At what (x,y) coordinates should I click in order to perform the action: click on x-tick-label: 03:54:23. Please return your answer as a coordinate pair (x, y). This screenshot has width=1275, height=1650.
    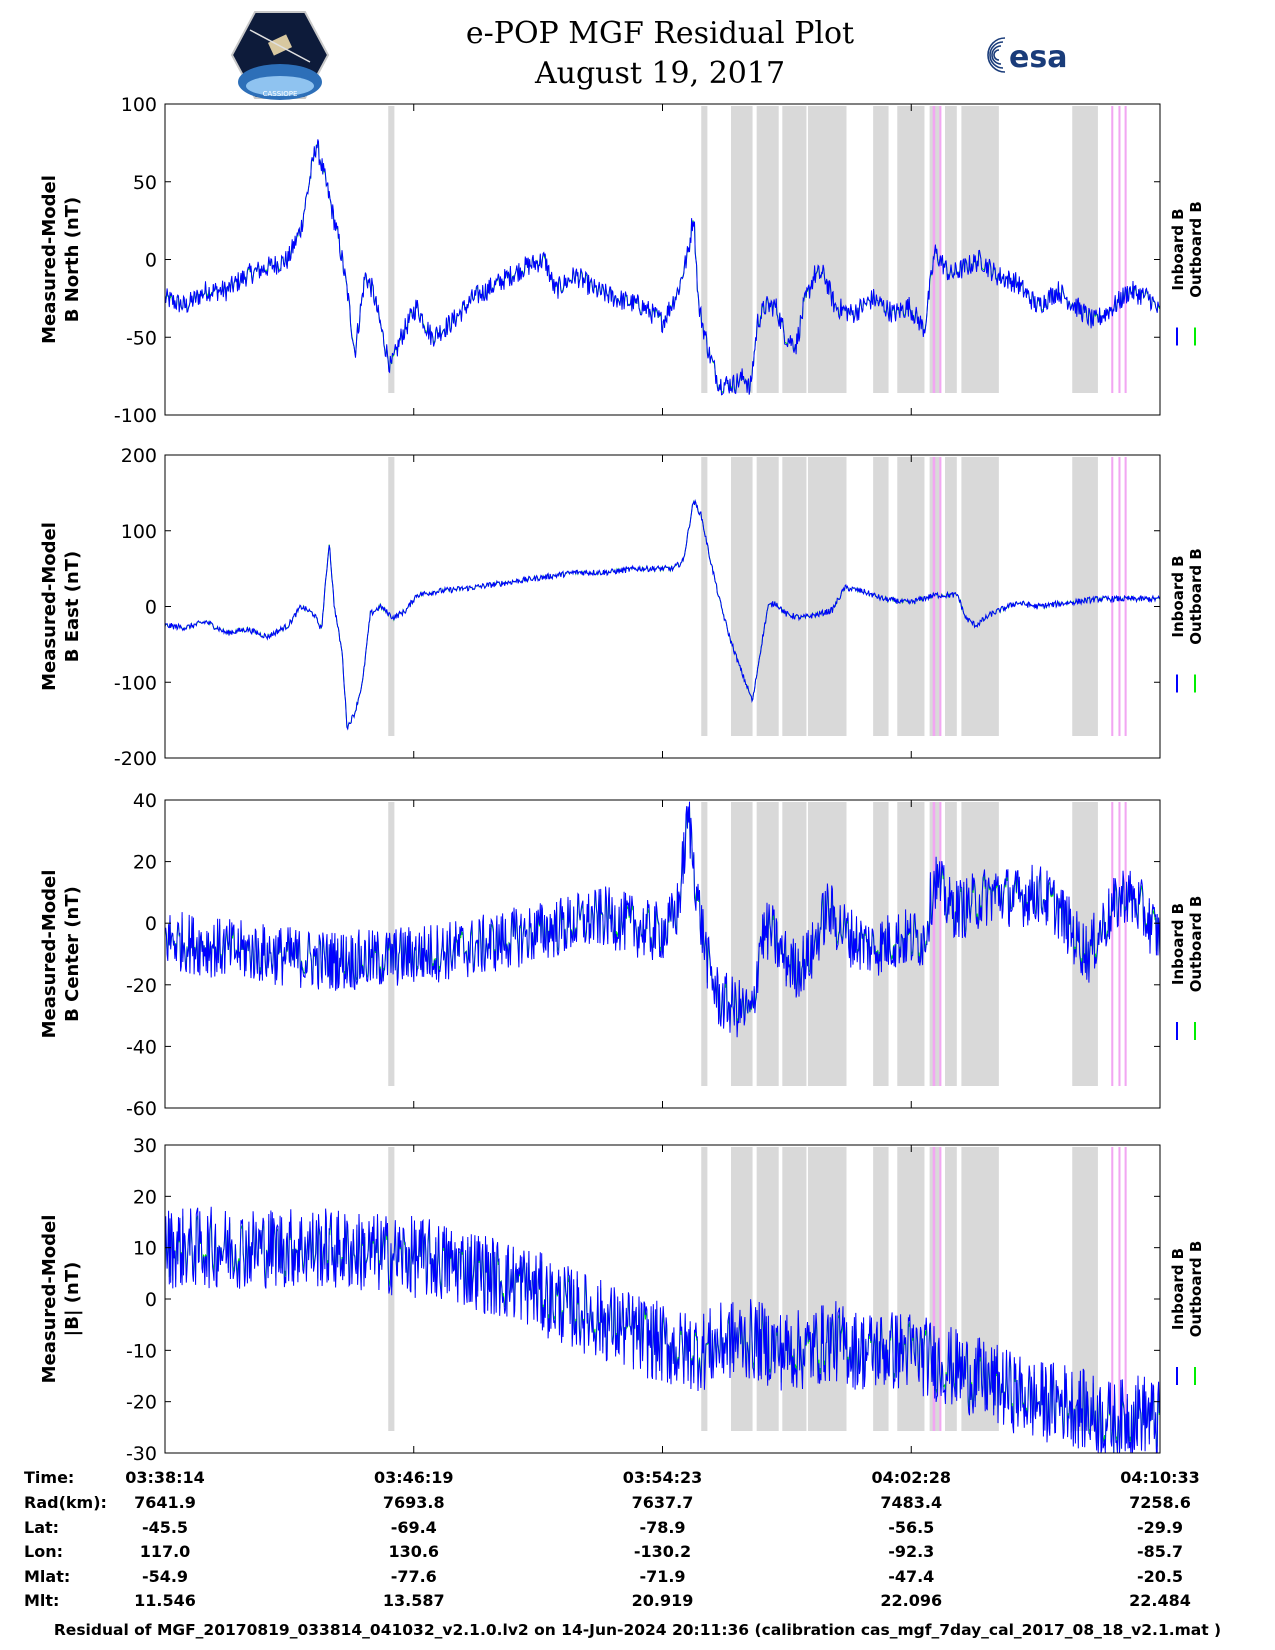
    Looking at the image, I should click on (662, 1477).